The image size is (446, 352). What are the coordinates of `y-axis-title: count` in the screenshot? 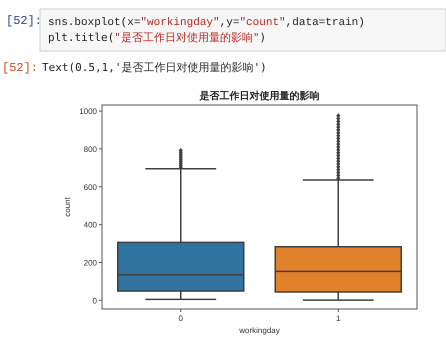 It's located at (67, 206).